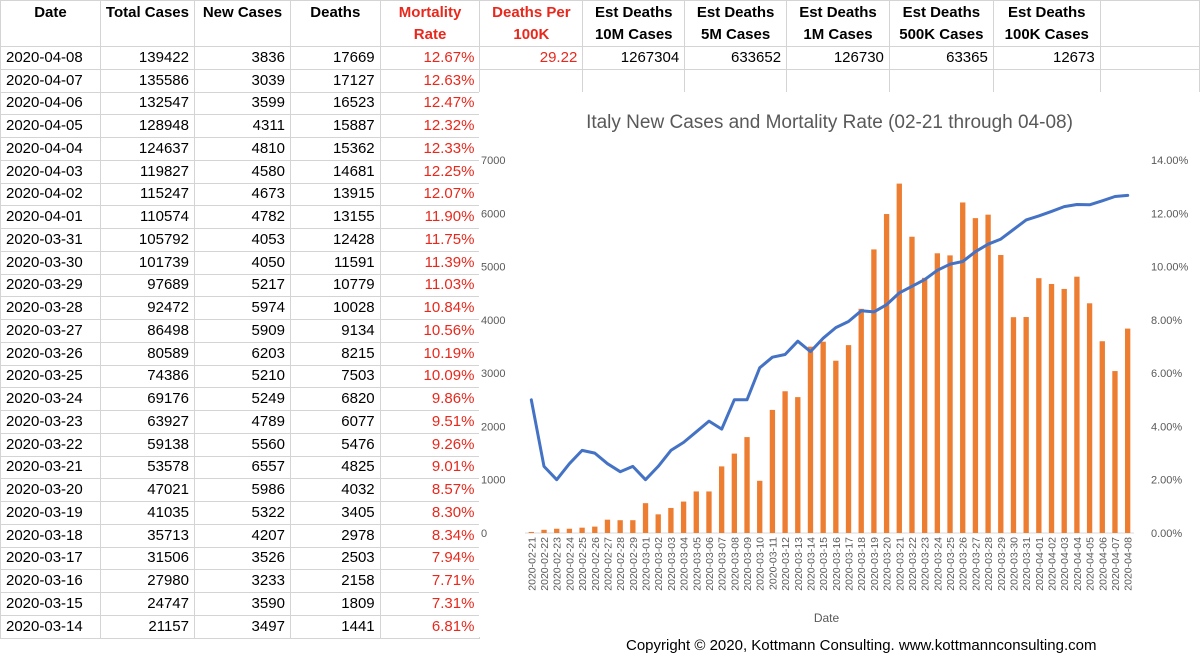 This screenshot has height=663, width=1200. Describe the element at coordinates (242, 513) in the screenshot. I see `table-cell: 5322` at that location.